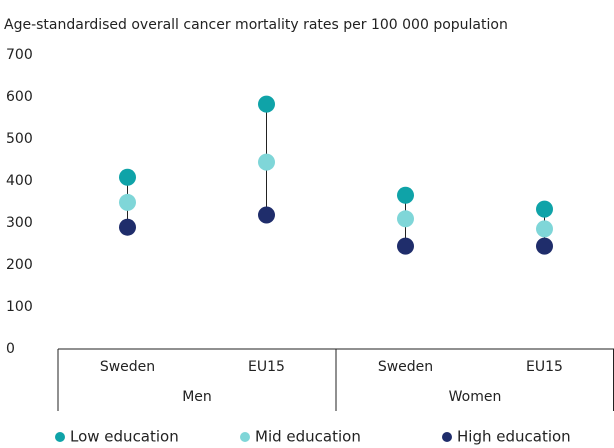 The image size is (614, 448). Describe the element at coordinates (19, 265) in the screenshot. I see `y-tick-label: 200` at that location.